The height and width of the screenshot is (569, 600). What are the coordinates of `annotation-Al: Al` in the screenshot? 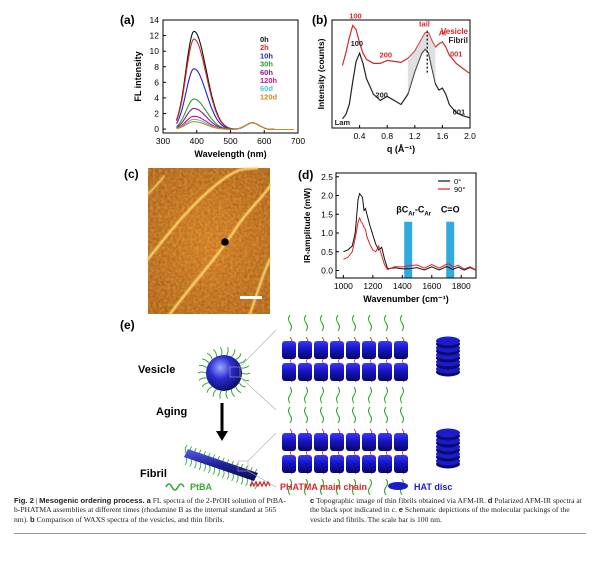 It's located at (443, 33).